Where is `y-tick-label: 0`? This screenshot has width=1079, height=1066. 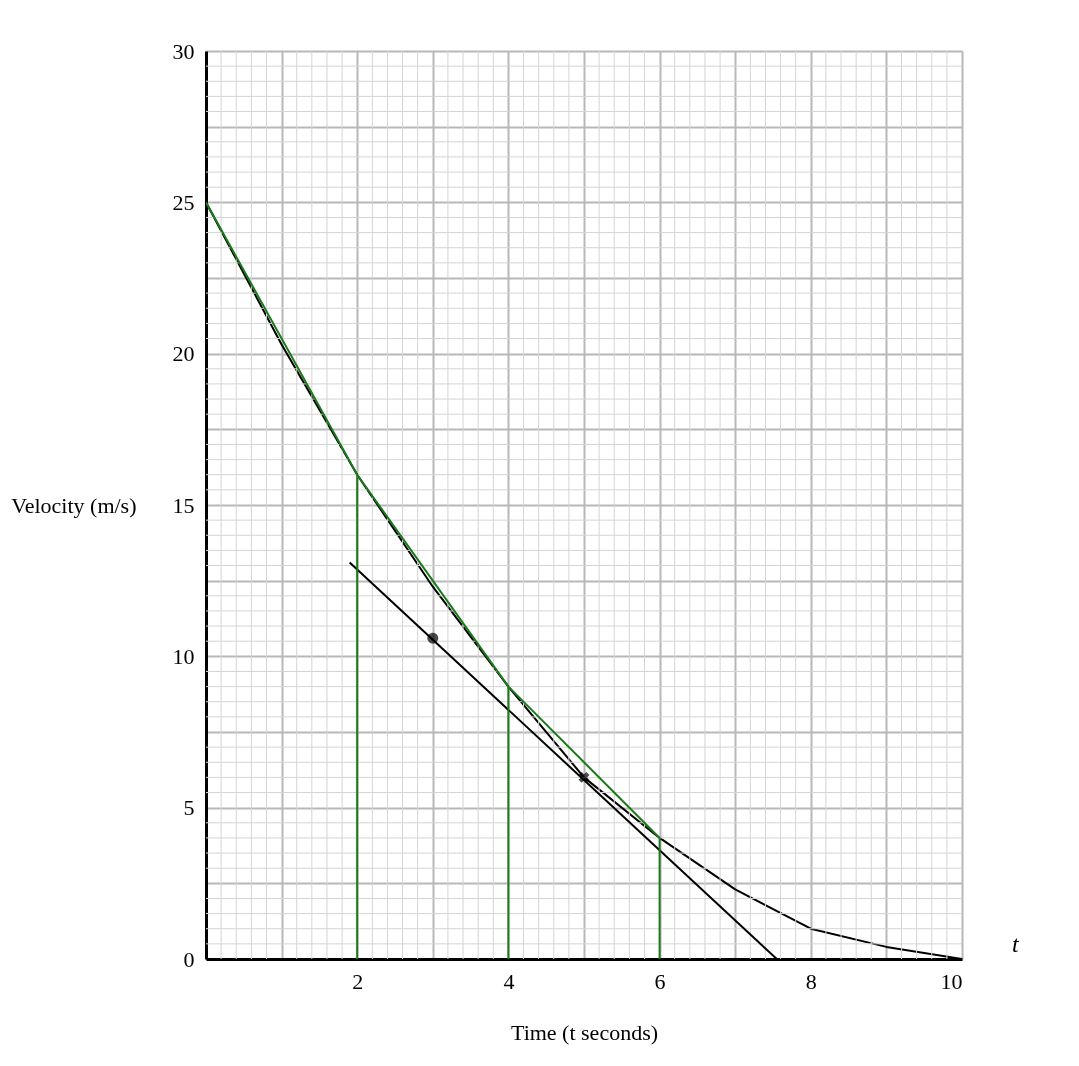 y-tick-label: 0 is located at coordinates (189, 959).